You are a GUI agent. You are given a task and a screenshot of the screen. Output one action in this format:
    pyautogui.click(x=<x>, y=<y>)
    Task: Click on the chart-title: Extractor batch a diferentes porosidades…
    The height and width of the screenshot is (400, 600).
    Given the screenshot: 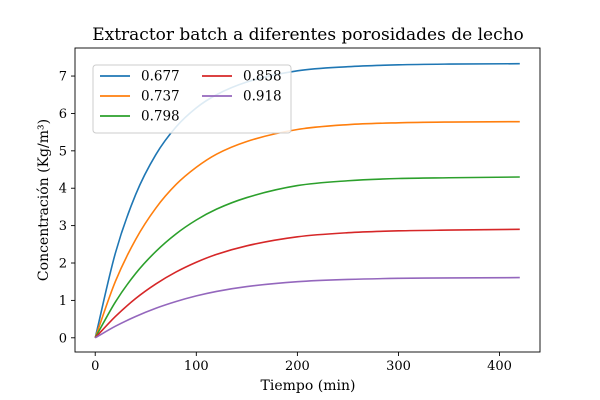 What is the action you would take?
    pyautogui.click(x=308, y=35)
    